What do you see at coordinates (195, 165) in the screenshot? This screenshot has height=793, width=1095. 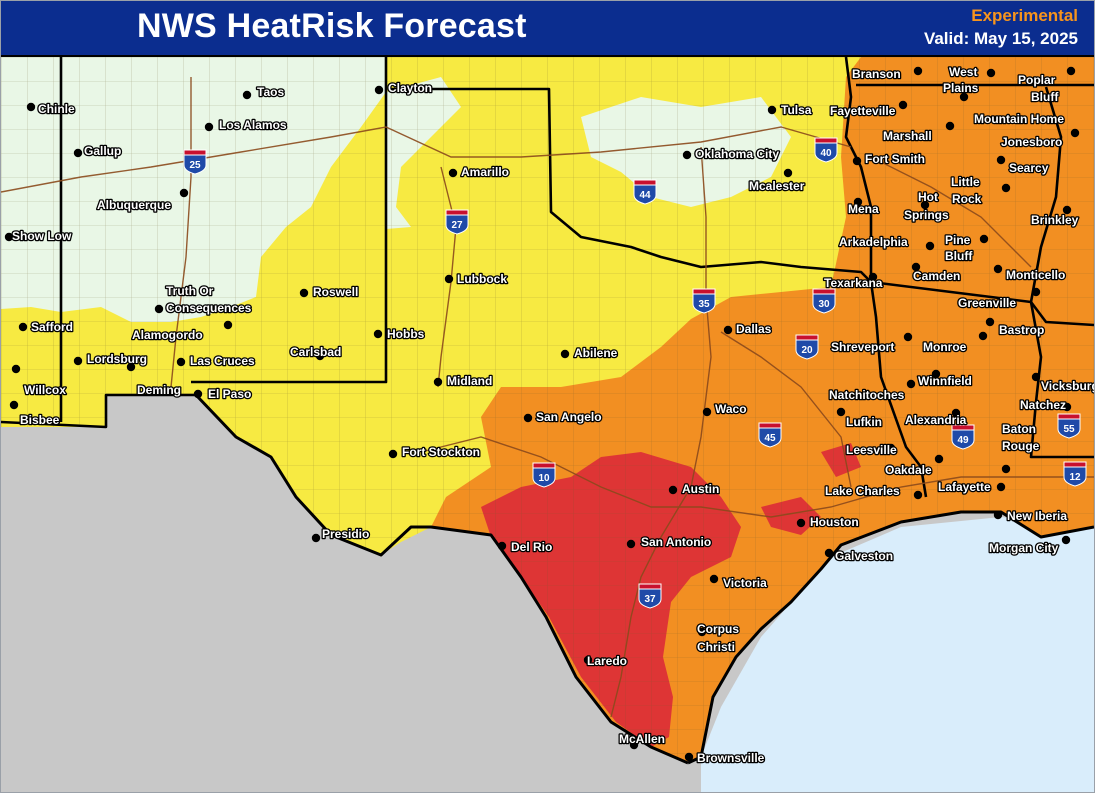 I see `interstate-number: 25` at bounding box center [195, 165].